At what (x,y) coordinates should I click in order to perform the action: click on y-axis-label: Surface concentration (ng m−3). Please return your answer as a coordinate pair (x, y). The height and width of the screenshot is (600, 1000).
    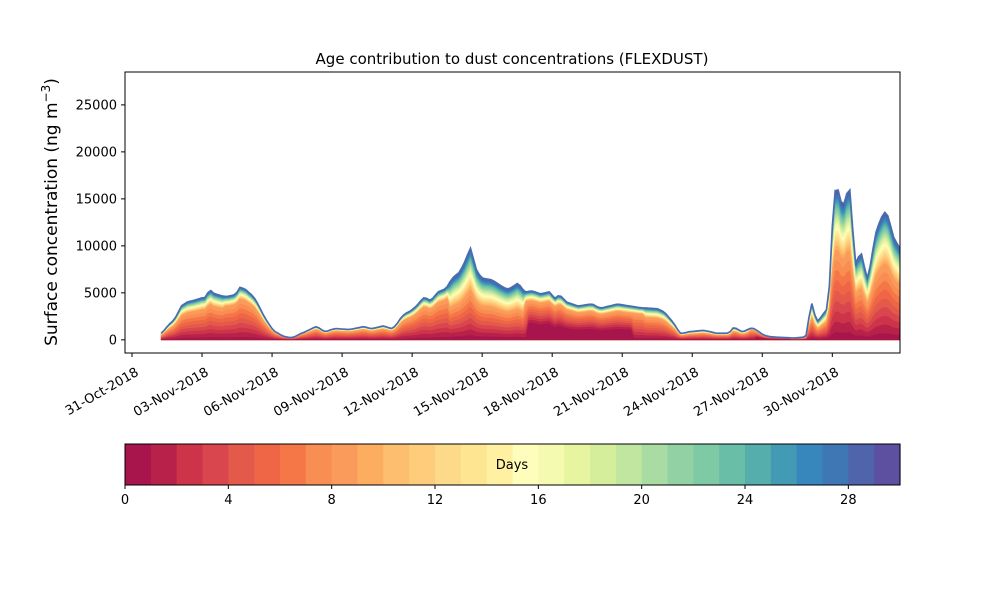
    Looking at the image, I should click on (50, 212).